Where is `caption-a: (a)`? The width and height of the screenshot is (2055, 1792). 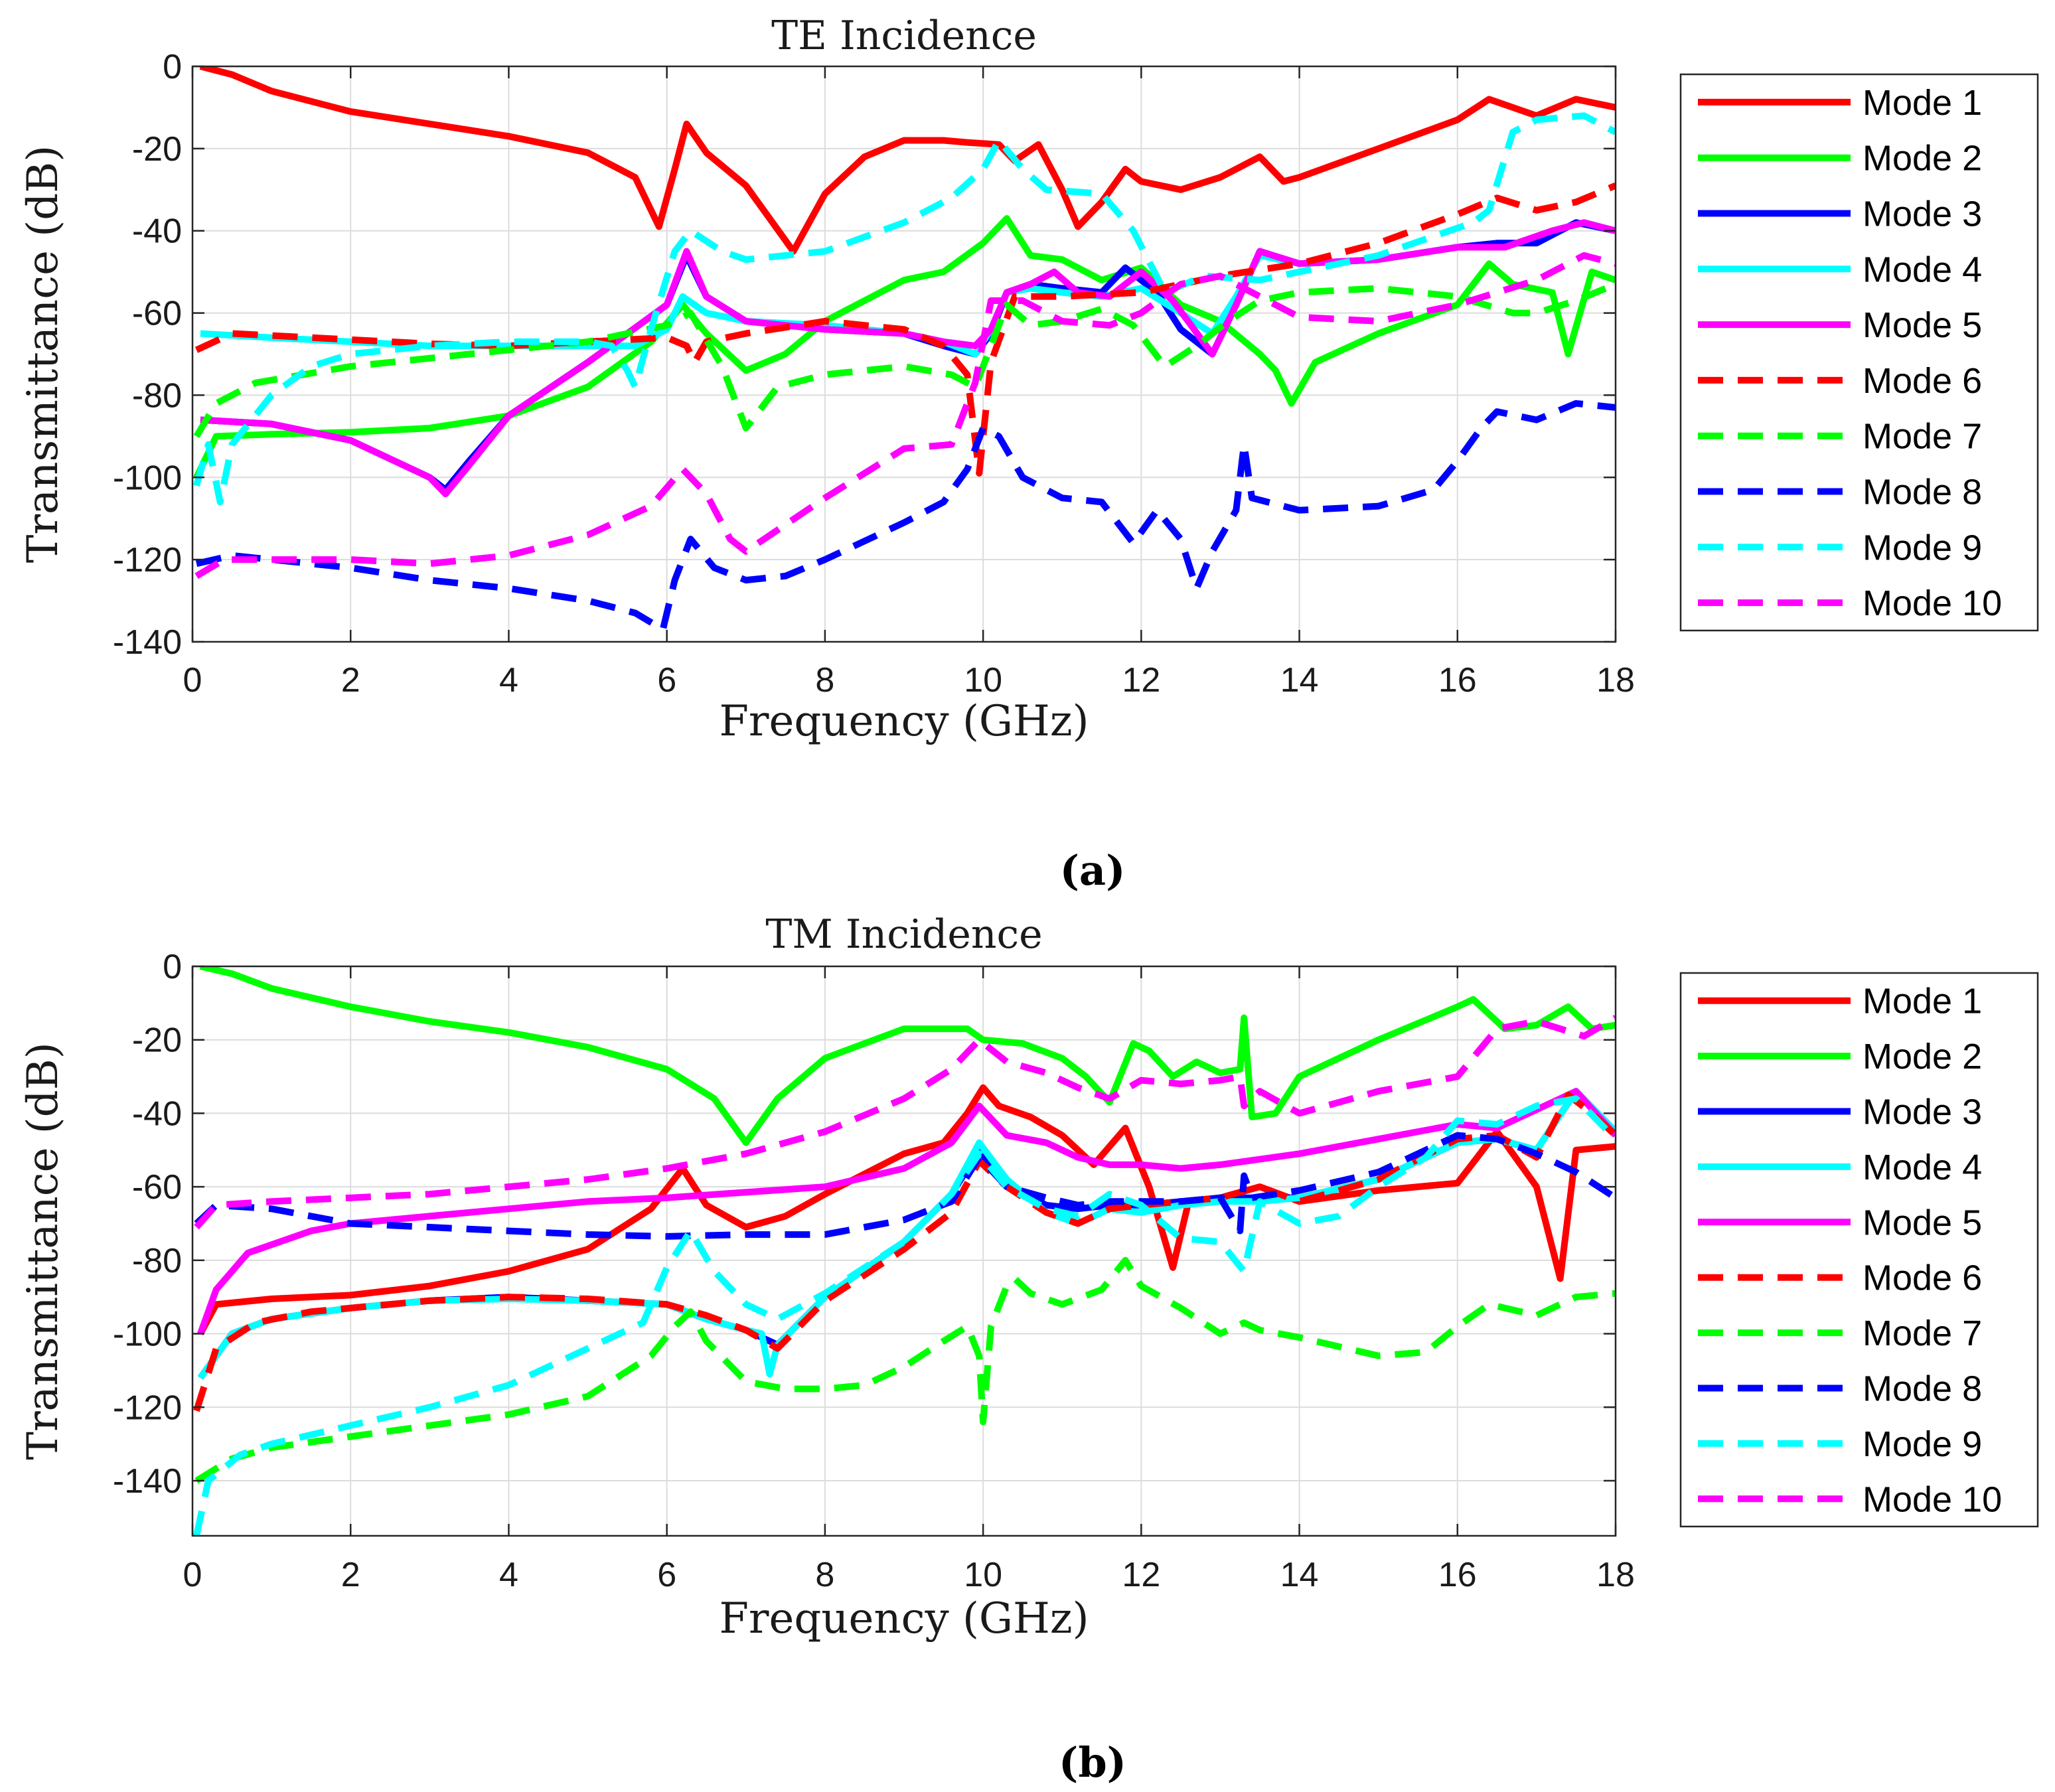 caption-a: (a) is located at coordinates (1093, 870).